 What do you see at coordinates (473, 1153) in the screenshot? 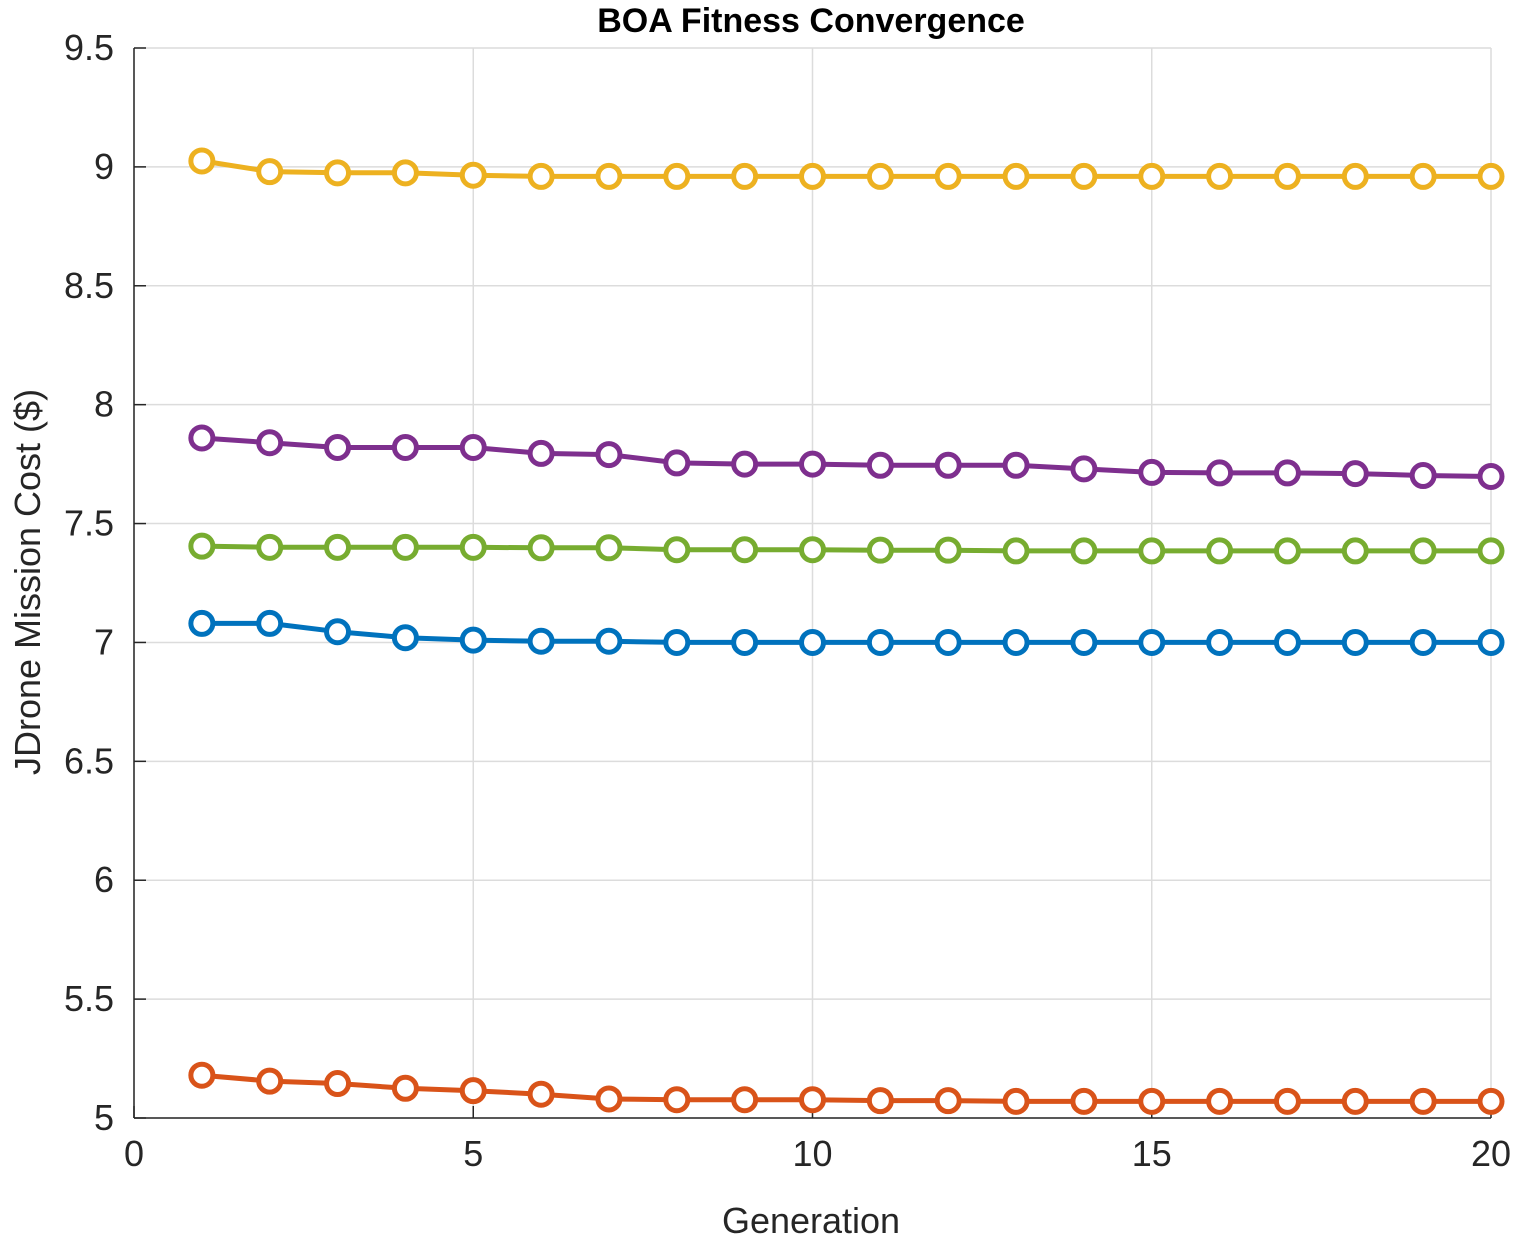
I see `x-tick-label: 5` at bounding box center [473, 1153].